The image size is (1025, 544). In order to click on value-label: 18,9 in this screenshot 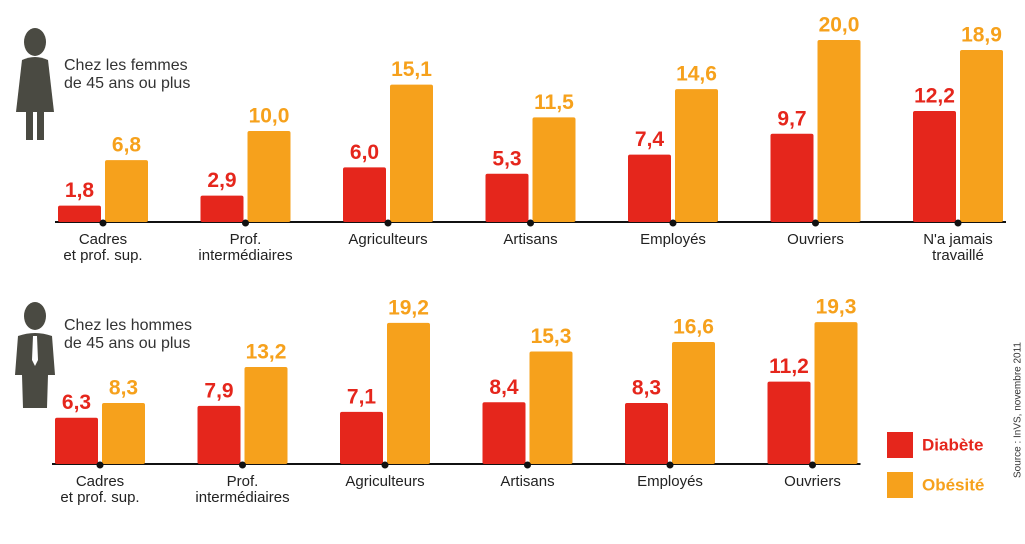, I will do `click(981, 35)`.